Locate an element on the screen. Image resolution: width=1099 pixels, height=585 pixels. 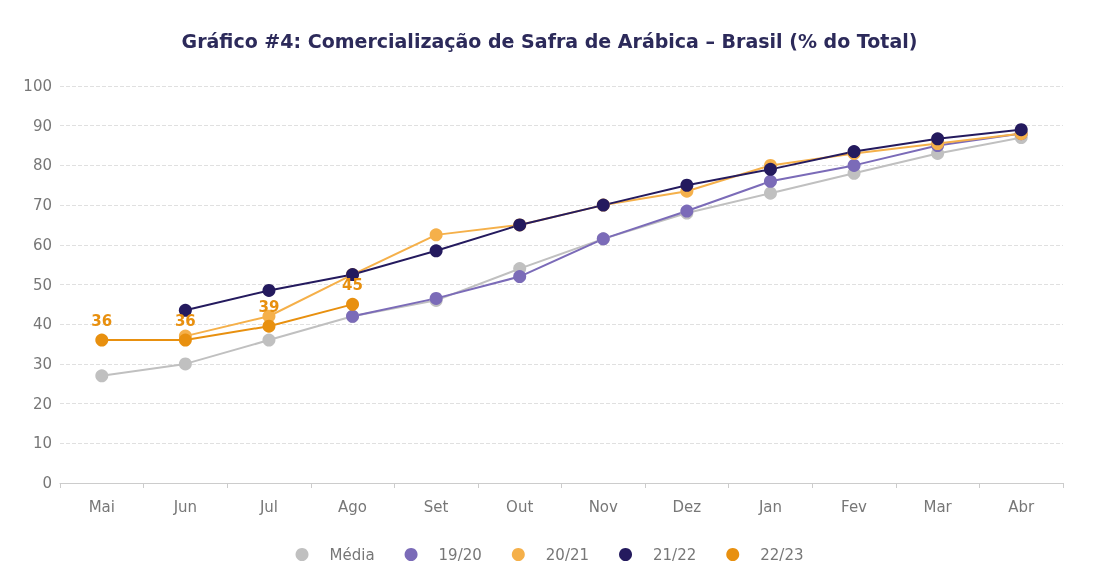
y-tick-label: 40 is located at coordinates (42, 324).